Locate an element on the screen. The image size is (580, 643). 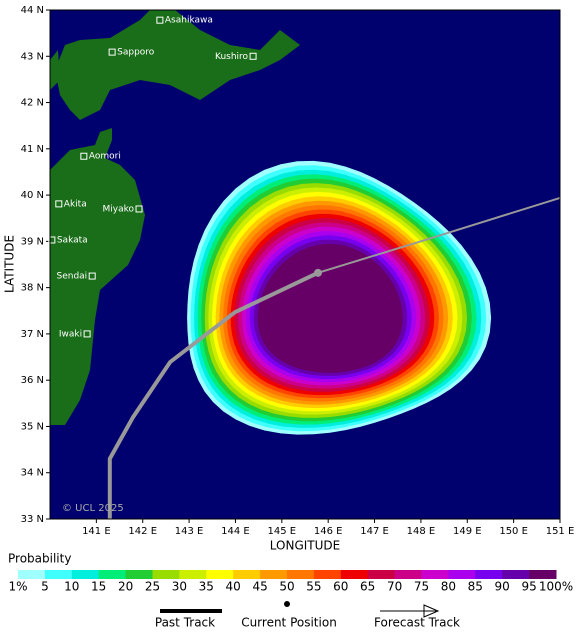
y-tick-label: 33 N is located at coordinates (32, 519).